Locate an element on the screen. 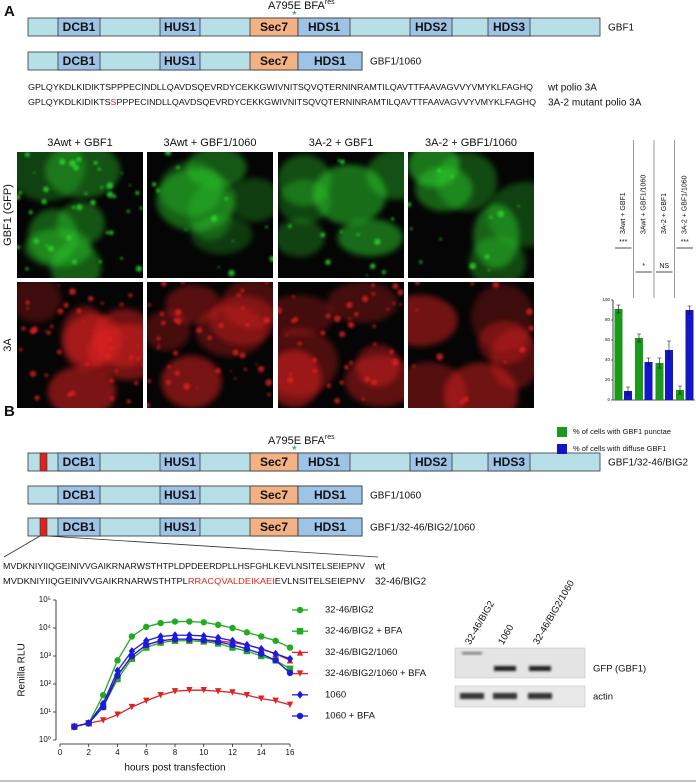 The image size is (696, 783). x-tick-label: 0 is located at coordinates (60, 752).